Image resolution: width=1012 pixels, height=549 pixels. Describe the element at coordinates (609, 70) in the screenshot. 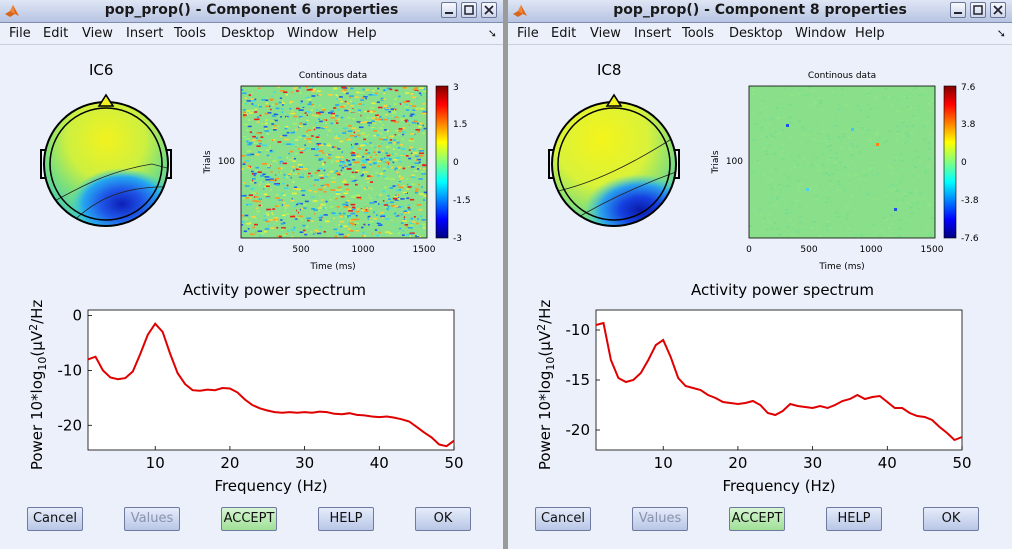

I see `ic-label: IC8` at that location.